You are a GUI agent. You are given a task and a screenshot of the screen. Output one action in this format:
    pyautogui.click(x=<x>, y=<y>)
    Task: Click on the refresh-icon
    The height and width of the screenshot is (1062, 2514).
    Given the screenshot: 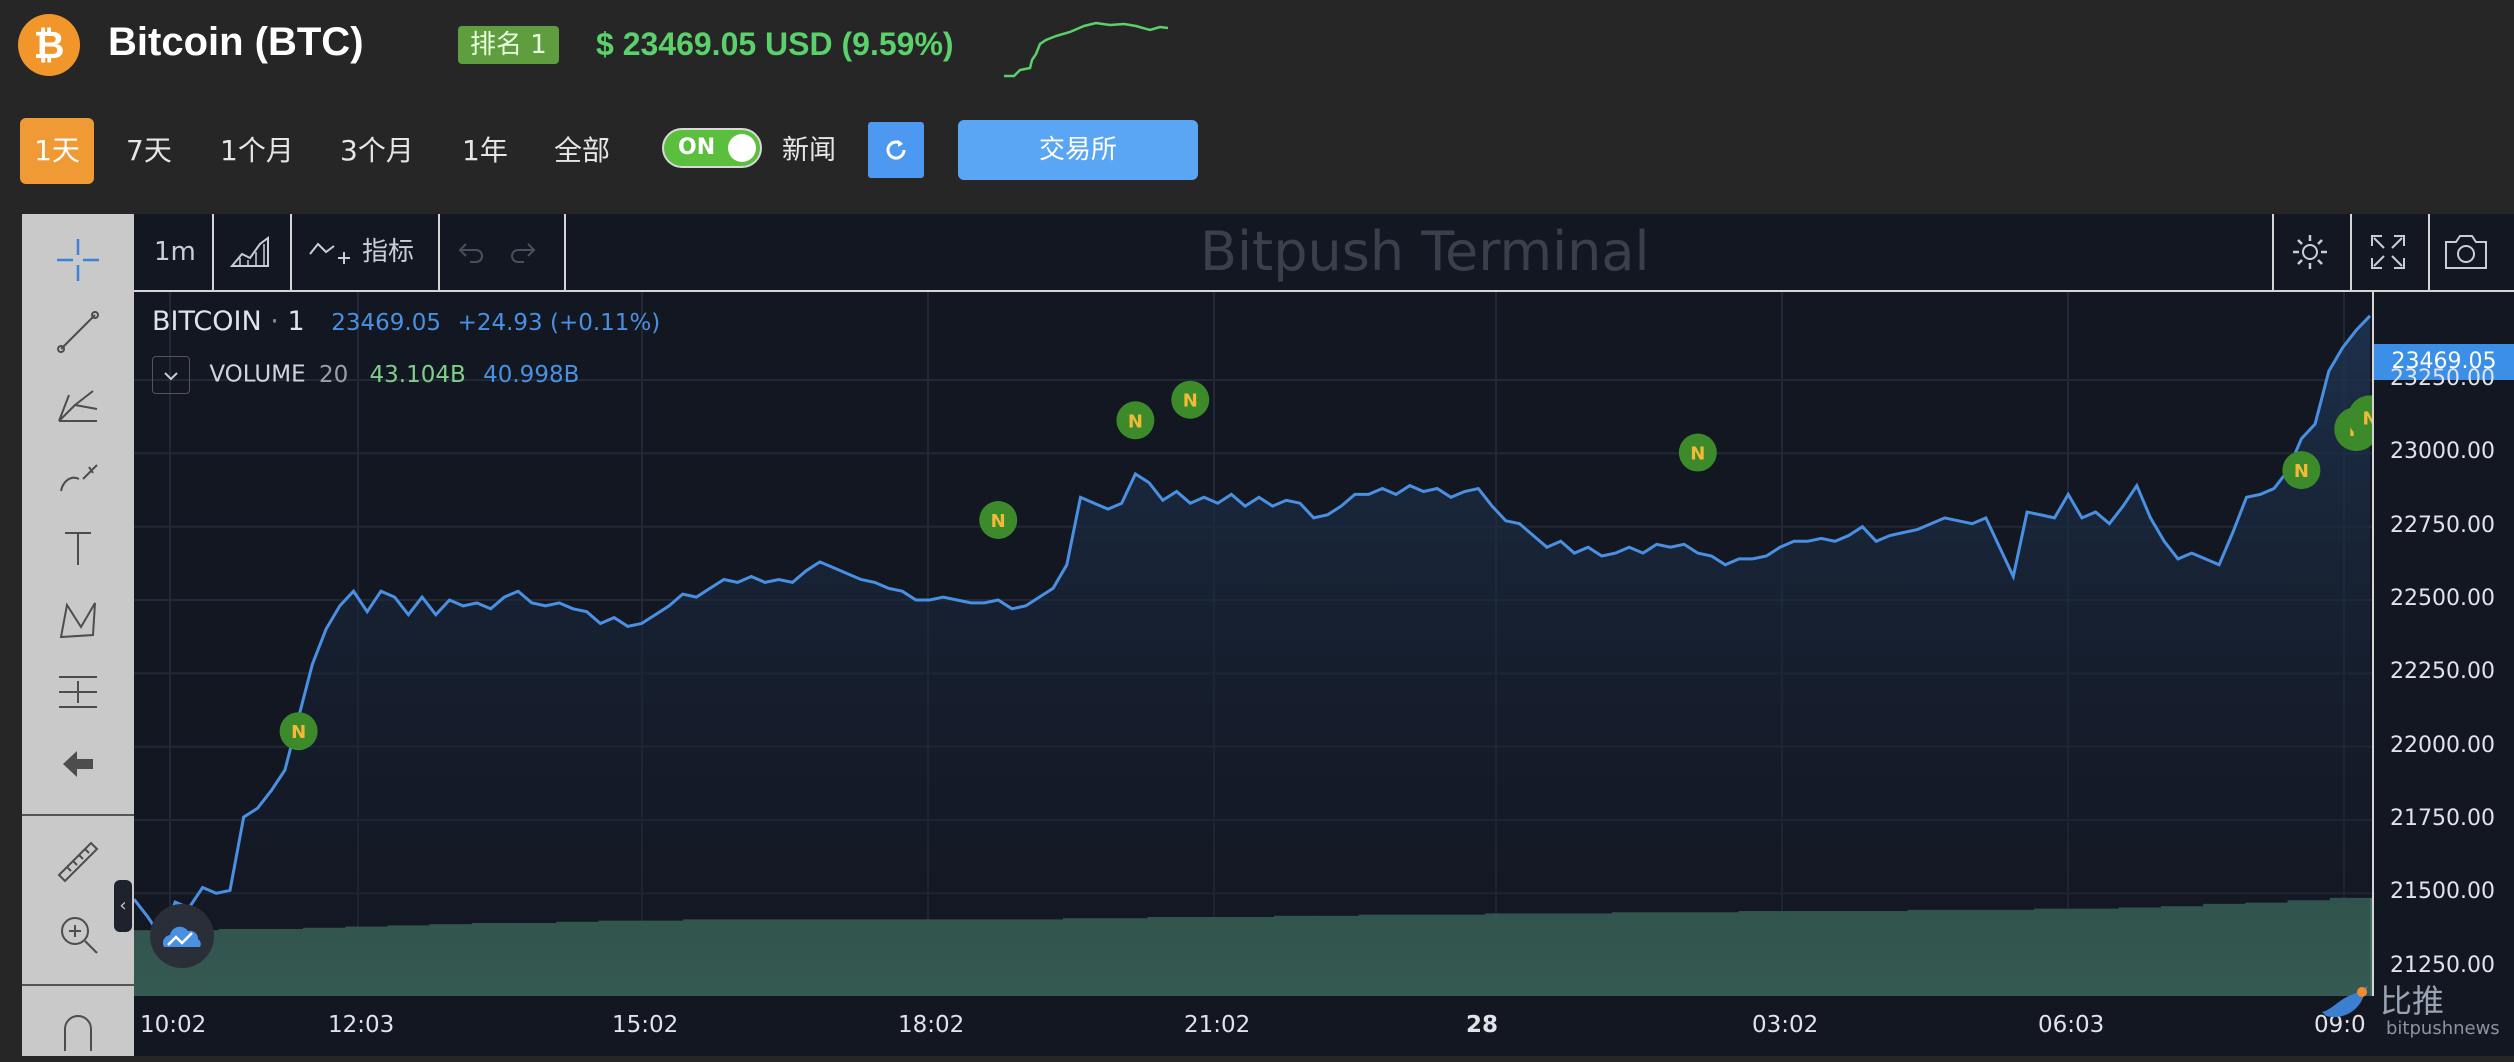 What is the action you would take?
    pyautogui.click(x=896, y=150)
    